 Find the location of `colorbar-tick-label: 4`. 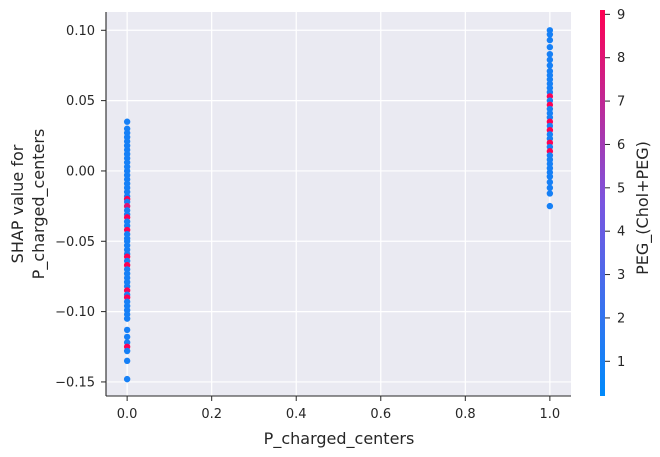

colorbar-tick-label: 4 is located at coordinates (621, 232).